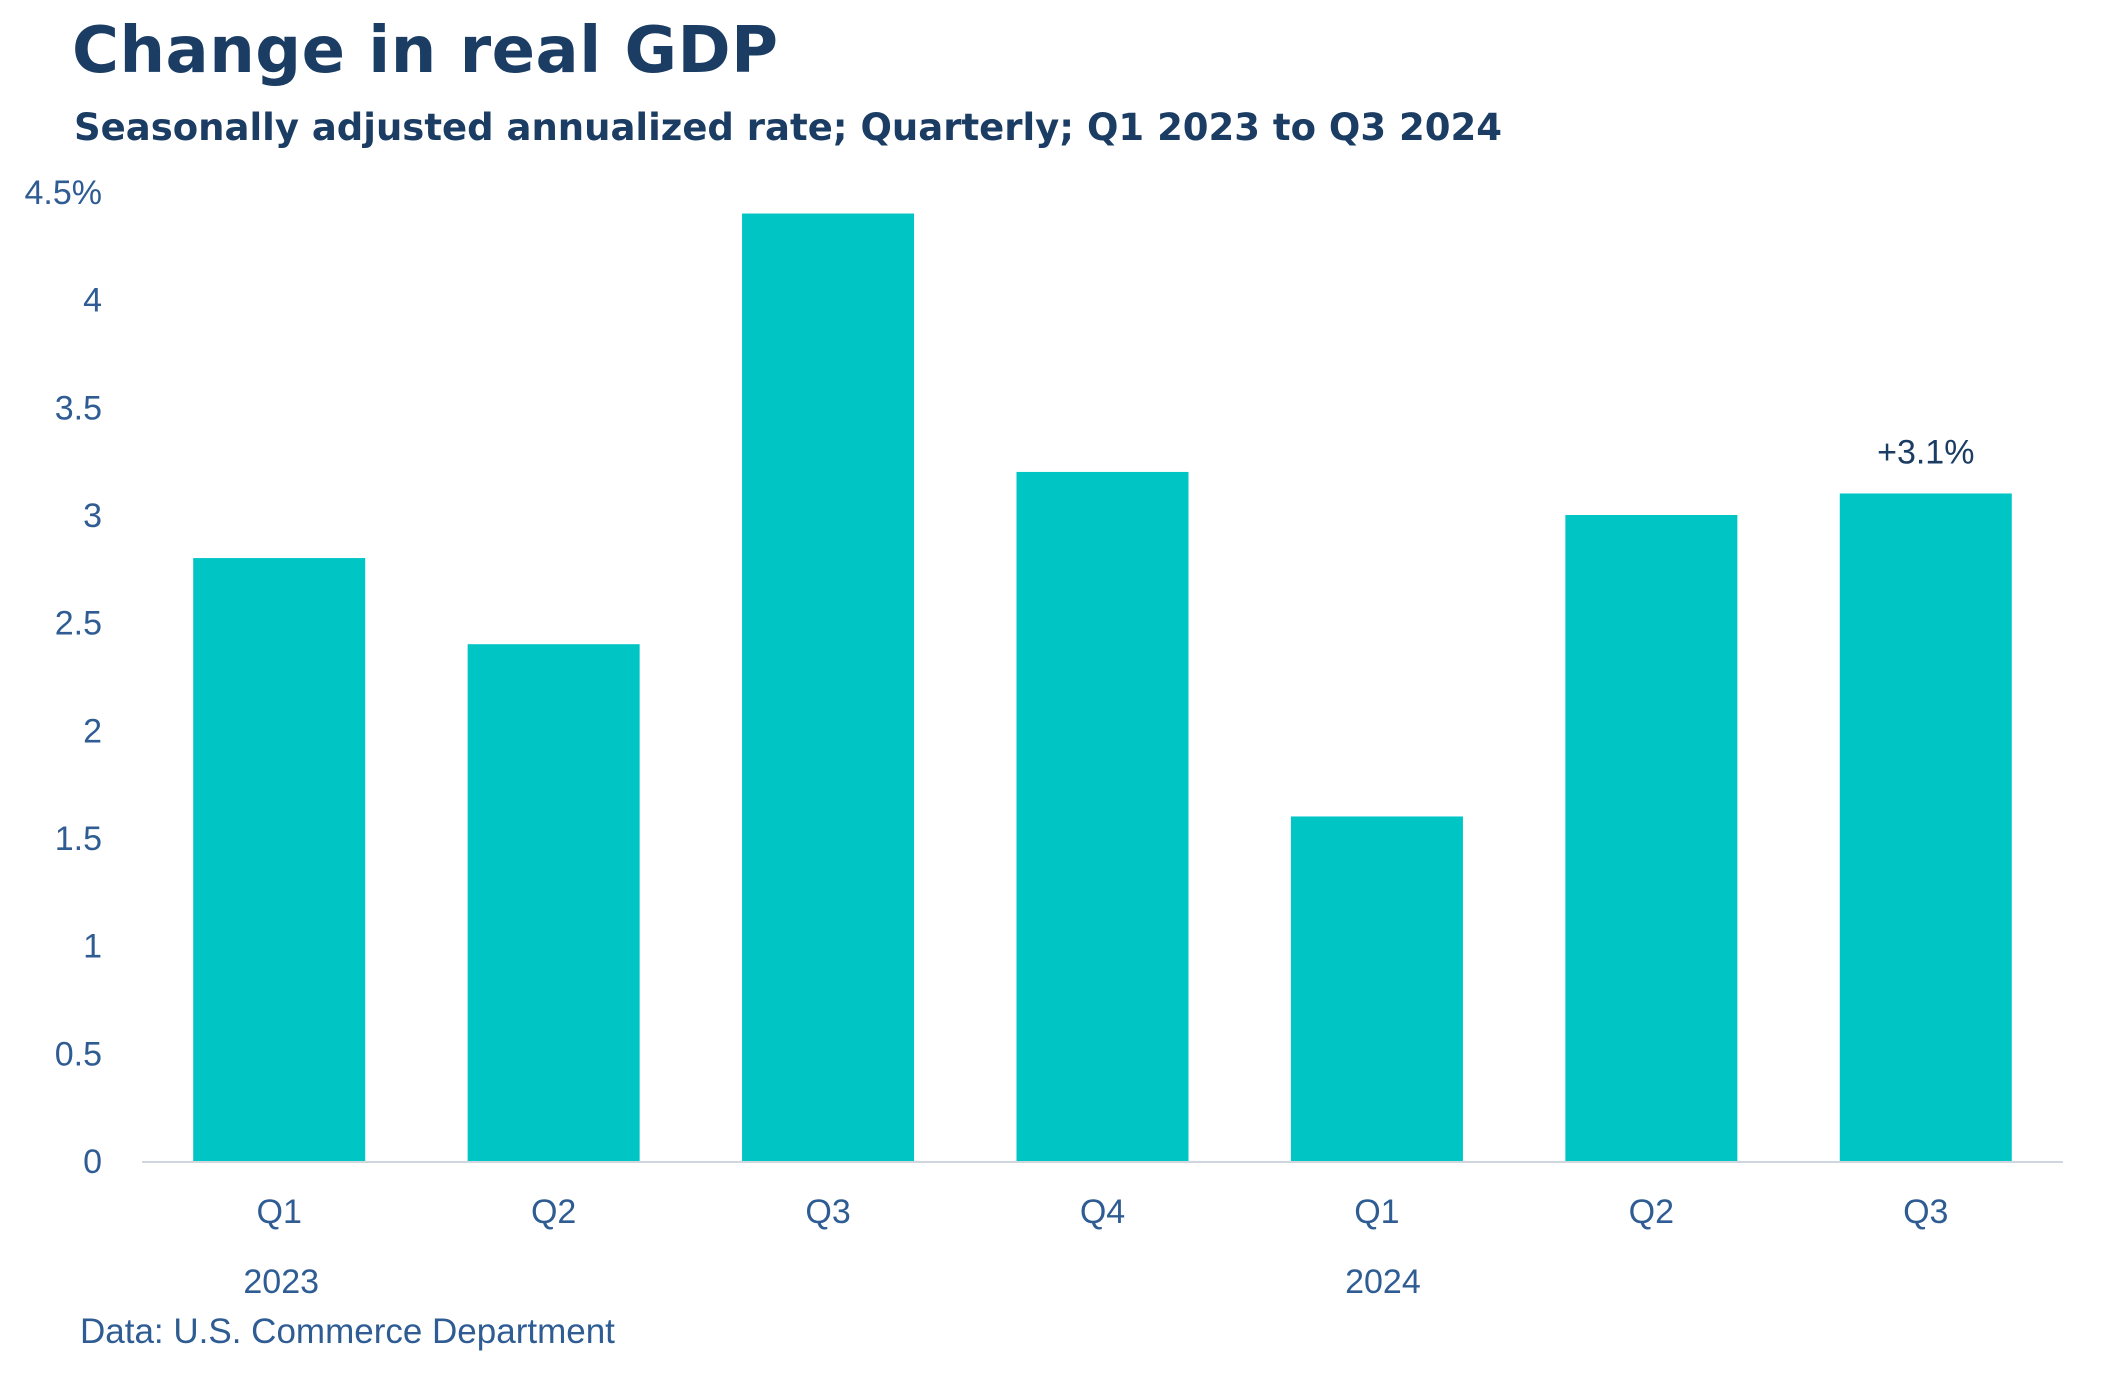 This screenshot has width=2110, height=1382. I want to click on y-tick-label: 3, so click(92, 516).